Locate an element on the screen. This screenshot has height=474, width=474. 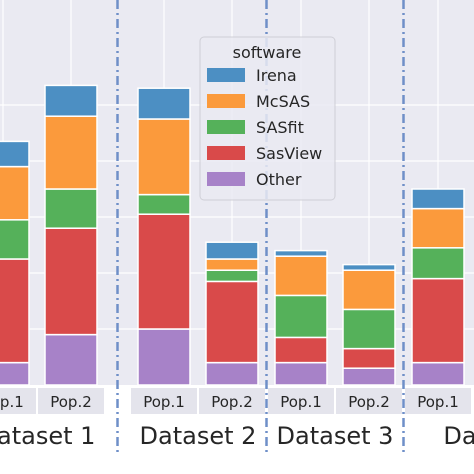
tick-labels: Pop.1 Pop.2 Pop.1 Pop.2 Pop.1 Pop.2 Pop.1 is located at coordinates (235, 401).